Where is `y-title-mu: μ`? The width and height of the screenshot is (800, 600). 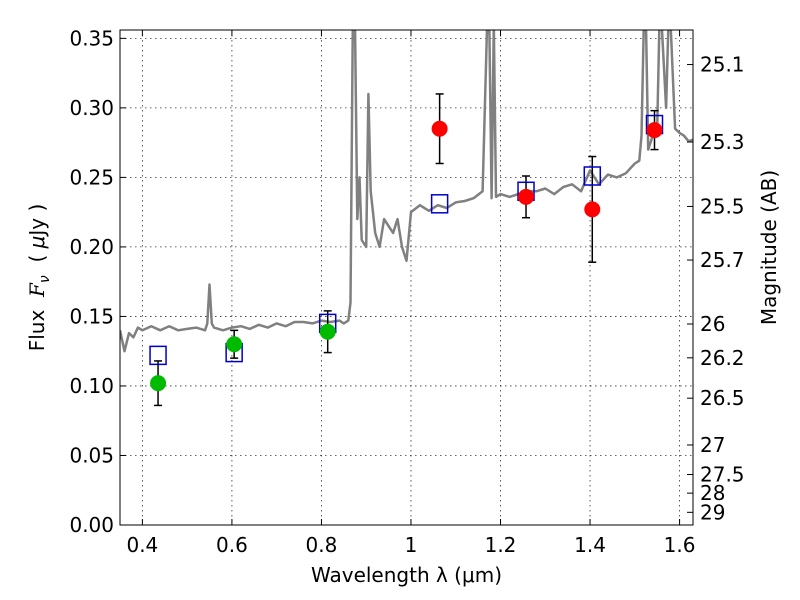
y-title-mu: μ is located at coordinates (37, 243).